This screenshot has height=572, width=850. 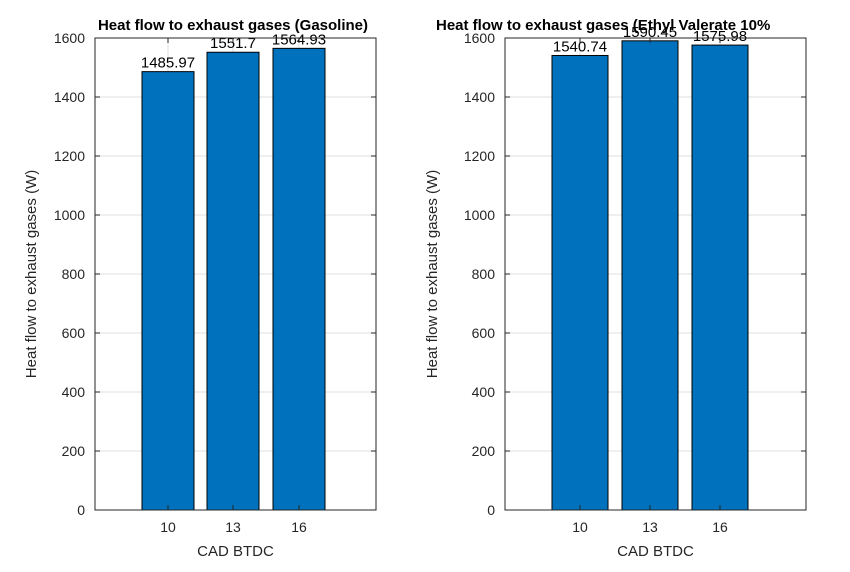 What do you see at coordinates (233, 43) in the screenshot?
I see `data-label: 1551.7` at bounding box center [233, 43].